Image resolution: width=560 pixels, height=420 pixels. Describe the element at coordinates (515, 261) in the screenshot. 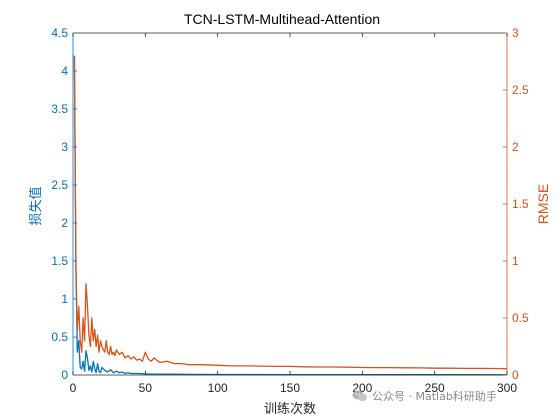

I see `y-tick-label-right: 1` at that location.